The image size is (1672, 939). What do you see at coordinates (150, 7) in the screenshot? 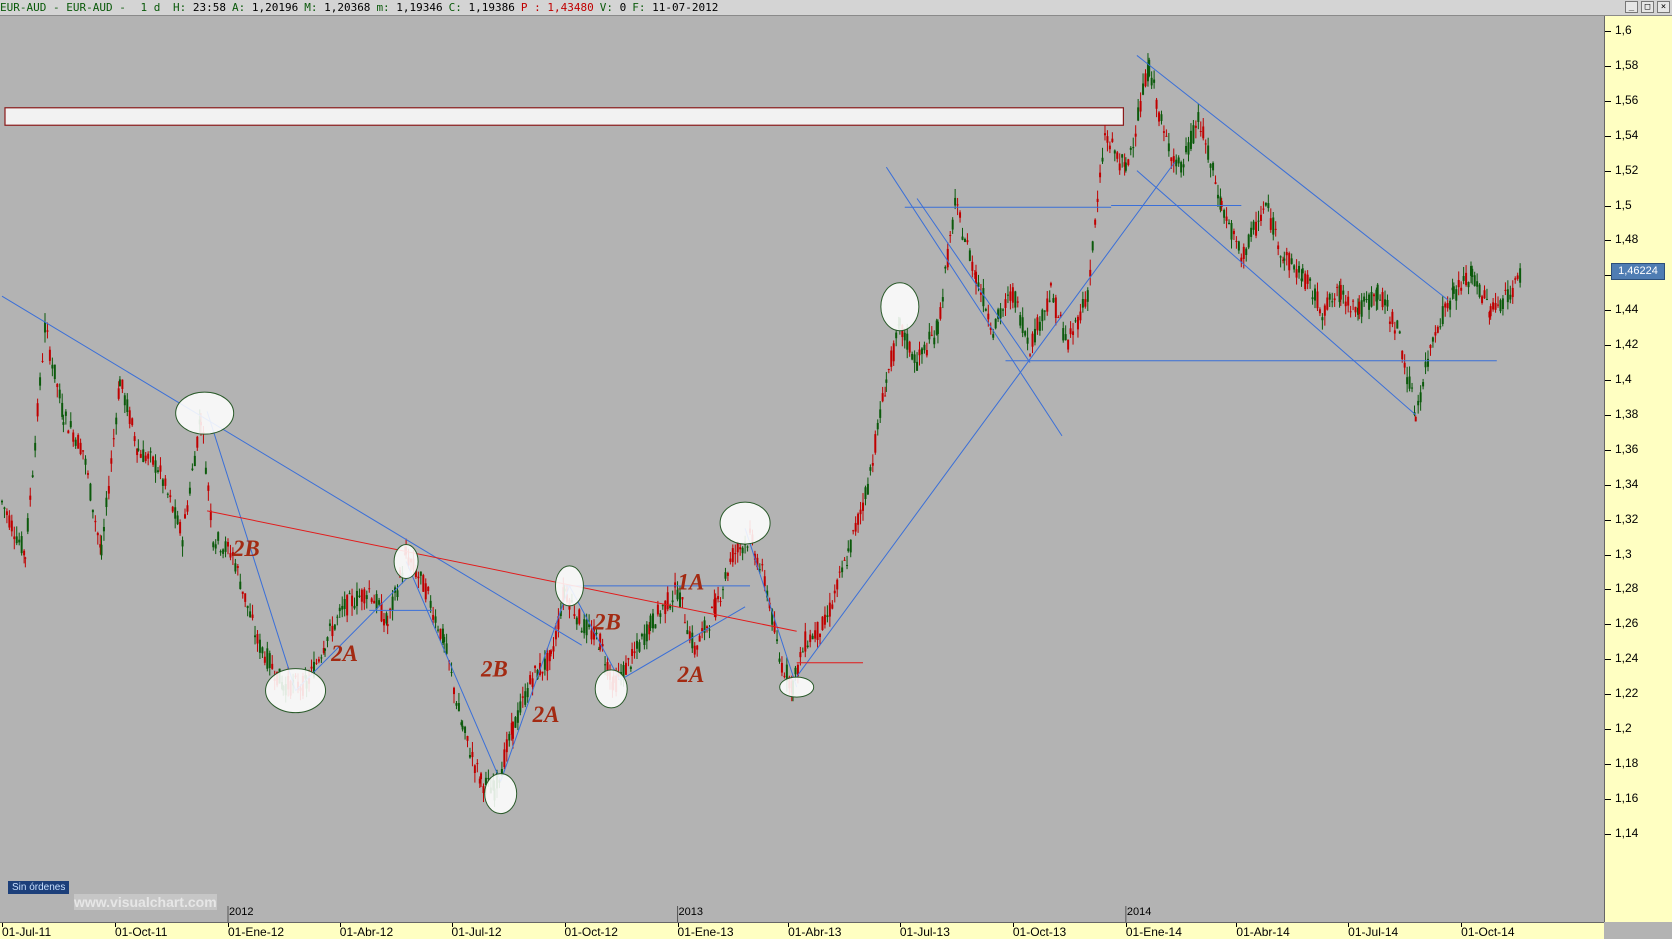
I see `timeframe-label: 1 d` at bounding box center [150, 7].